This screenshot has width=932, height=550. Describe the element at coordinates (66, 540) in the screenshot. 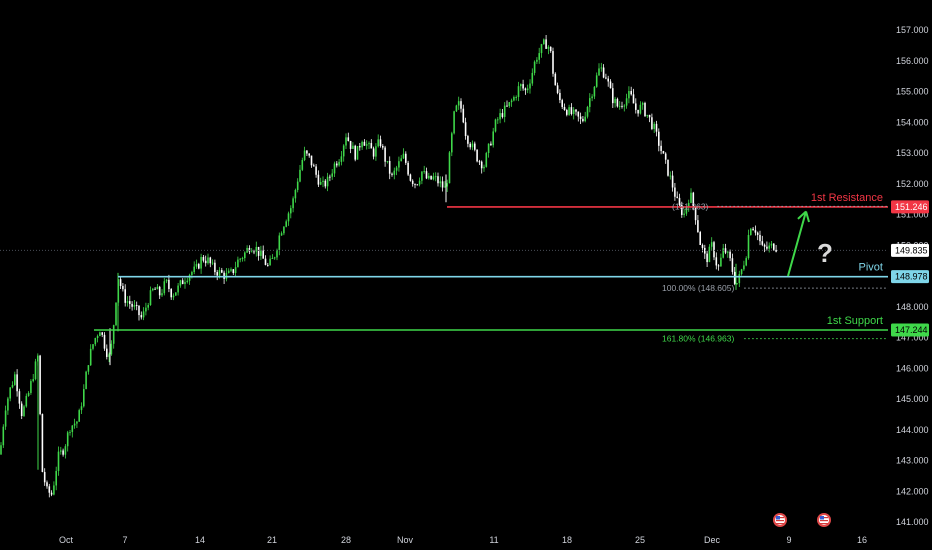

I see `x-tick-label: Oct` at that location.